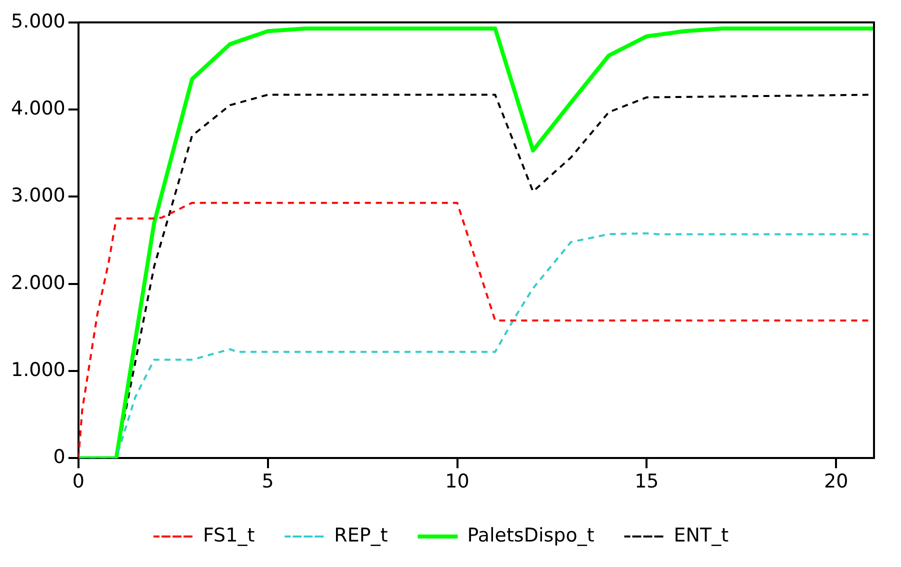 This screenshot has height=567, width=901. Describe the element at coordinates (38, 195) in the screenshot. I see `y-tick-label: 3.000` at that location.